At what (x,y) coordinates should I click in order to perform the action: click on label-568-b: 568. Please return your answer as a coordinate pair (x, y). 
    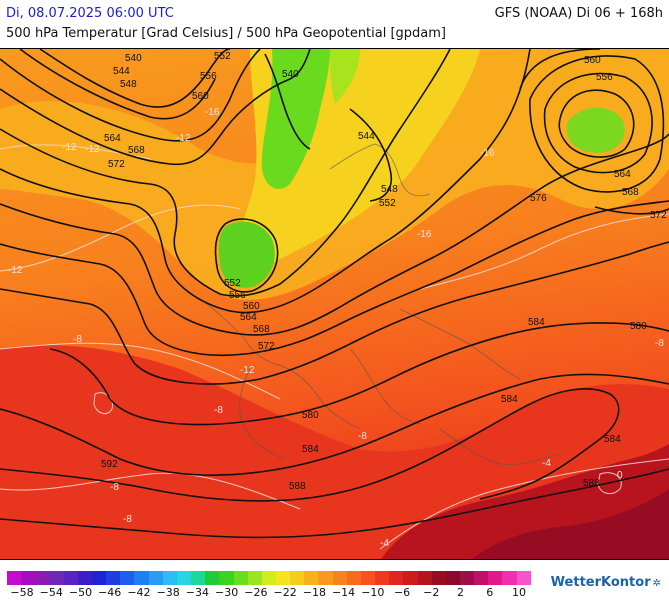
    Looking at the image, I should click on (261, 329).